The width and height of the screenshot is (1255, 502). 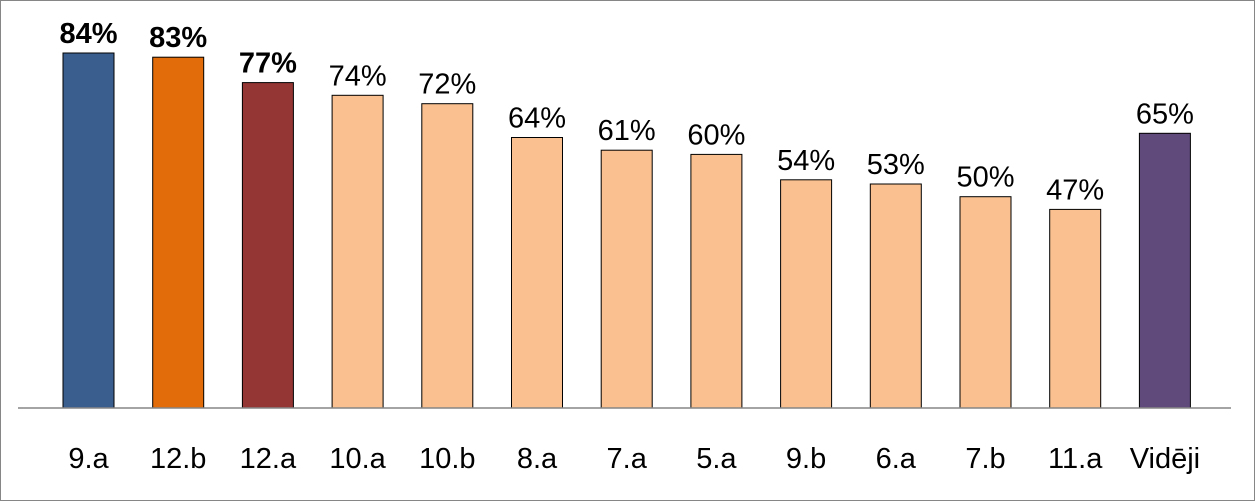 What do you see at coordinates (895, 296) in the screenshot?
I see `bar-6-a` at bounding box center [895, 296].